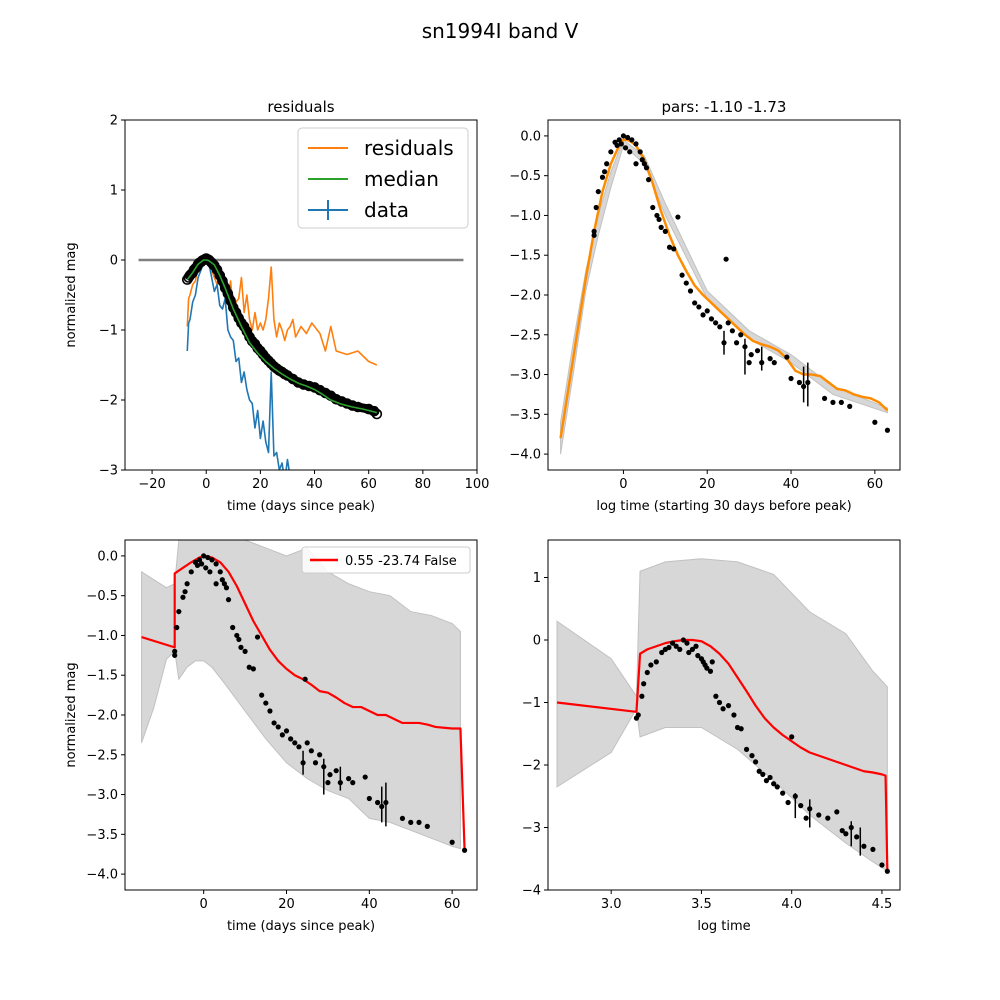 The image size is (1000, 1000). I want to click on y-axis-label: normalized mag, so click(71, 294).